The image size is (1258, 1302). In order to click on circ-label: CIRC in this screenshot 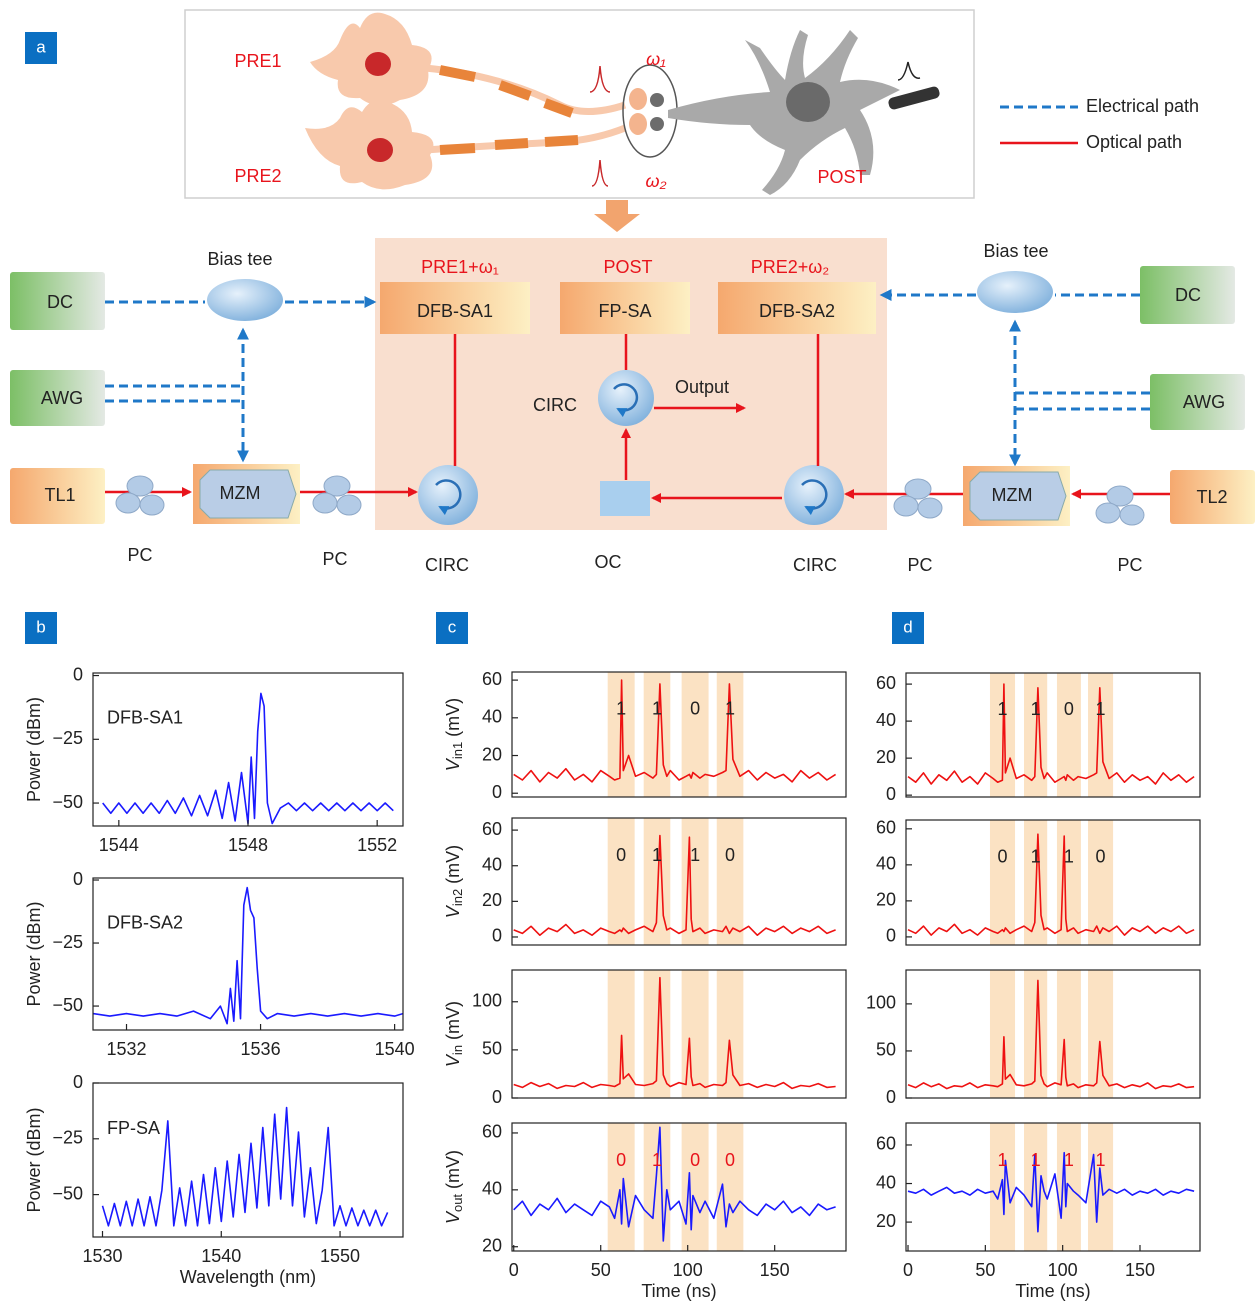, I will do `click(447, 565)`.